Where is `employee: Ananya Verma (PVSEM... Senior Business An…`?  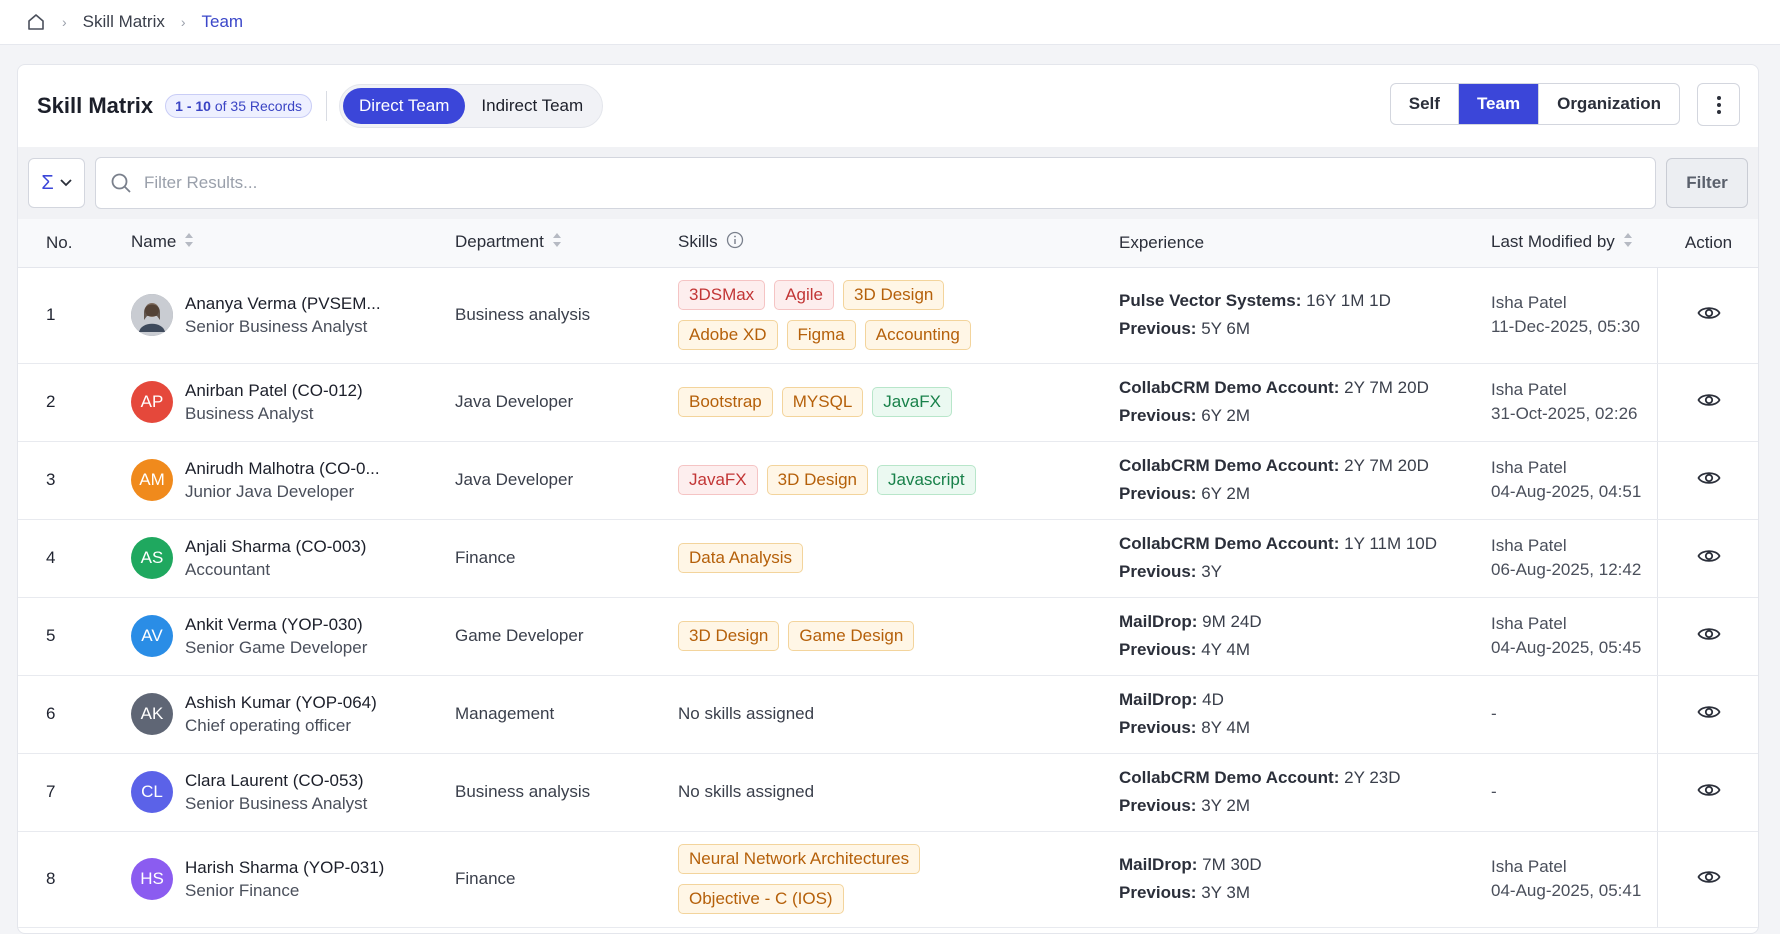 employee: Ananya Verma (PVSEM... Senior Business An… is located at coordinates (293, 315).